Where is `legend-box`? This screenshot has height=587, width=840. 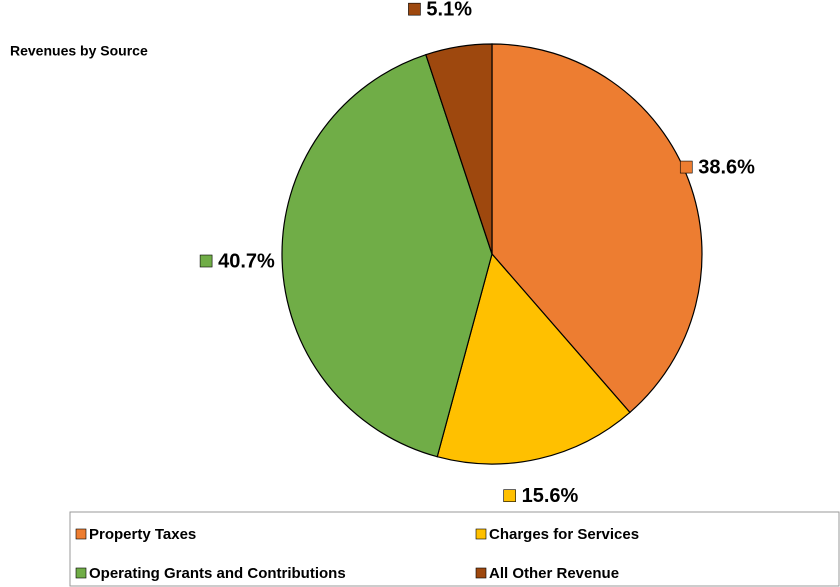 legend-box is located at coordinates (454, 549).